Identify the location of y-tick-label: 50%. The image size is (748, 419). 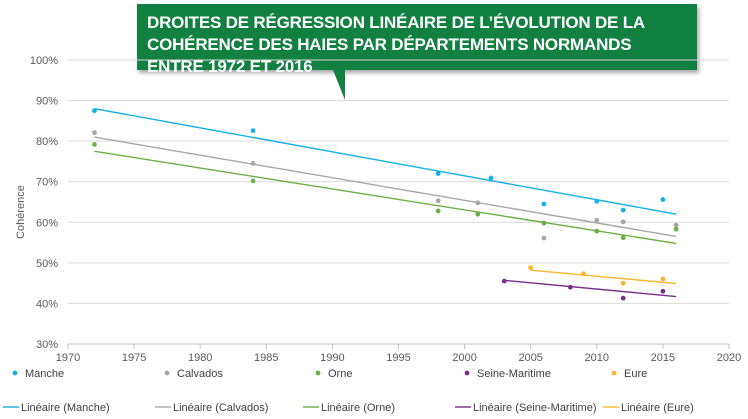
(47, 264).